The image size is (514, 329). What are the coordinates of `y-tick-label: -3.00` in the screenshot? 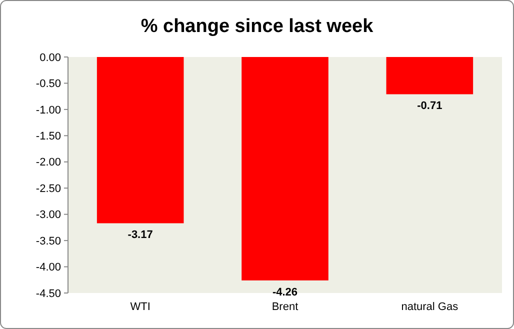 It's located at (48, 215).